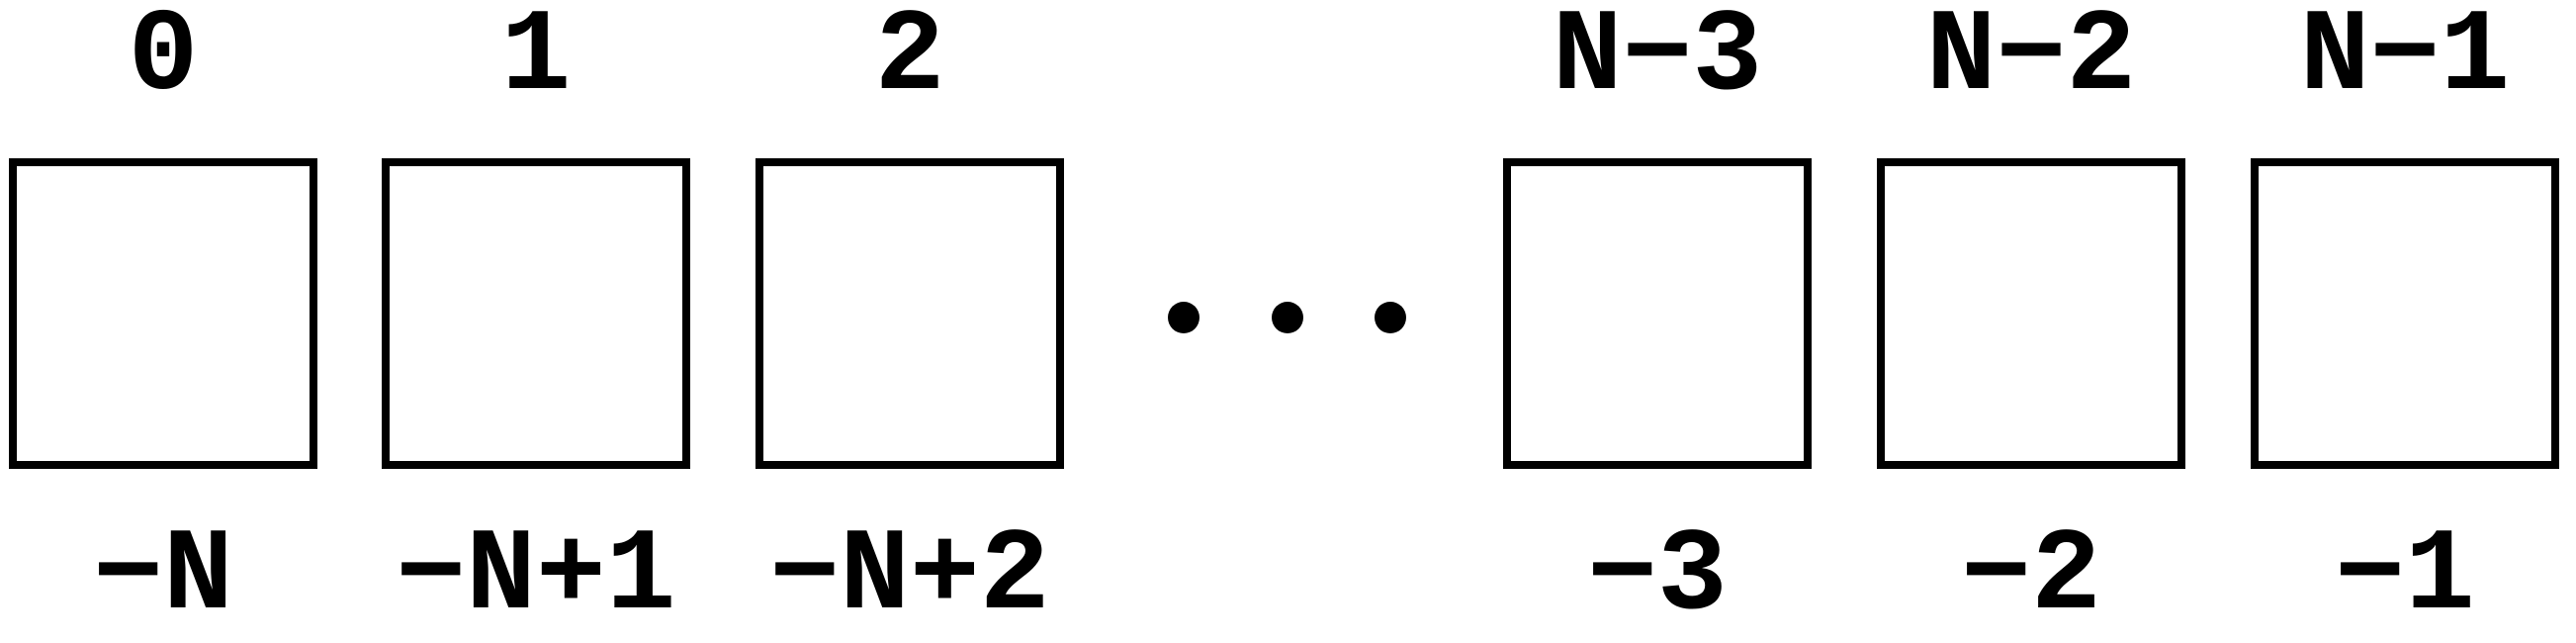 The height and width of the screenshot is (643, 2576). Describe the element at coordinates (1657, 577) in the screenshot. I see `negative-index-label-n-minus-3: −3` at that location.